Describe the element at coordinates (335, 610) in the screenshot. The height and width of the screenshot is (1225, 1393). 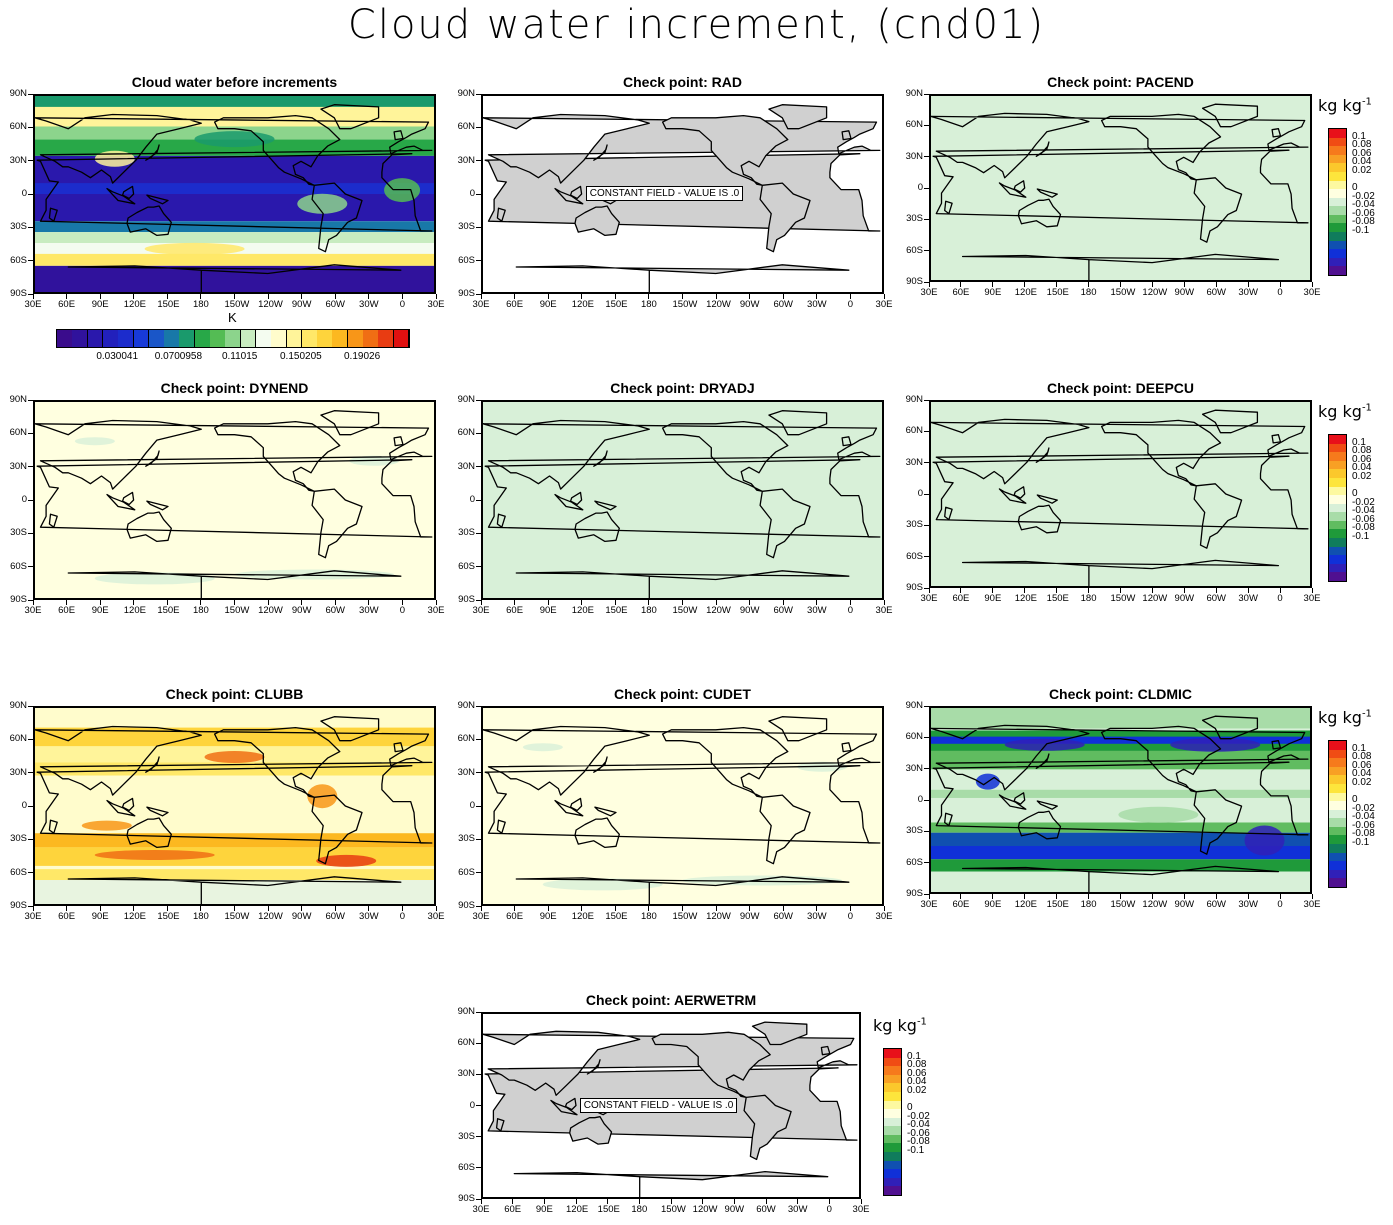
I see `lon-tick-label: 60W` at that location.